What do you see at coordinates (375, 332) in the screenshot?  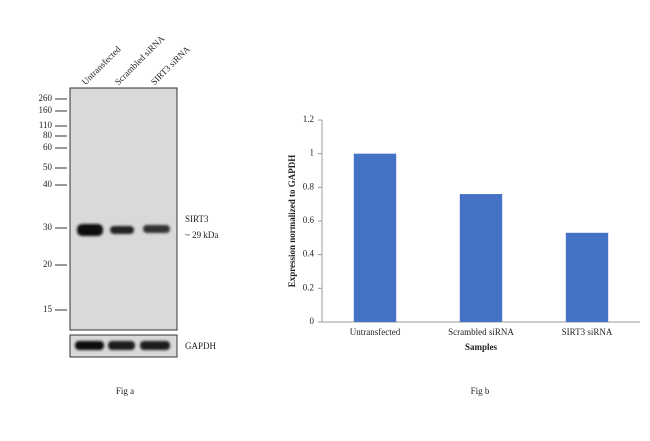 I see `x-tick-label: Untransfected` at bounding box center [375, 332].